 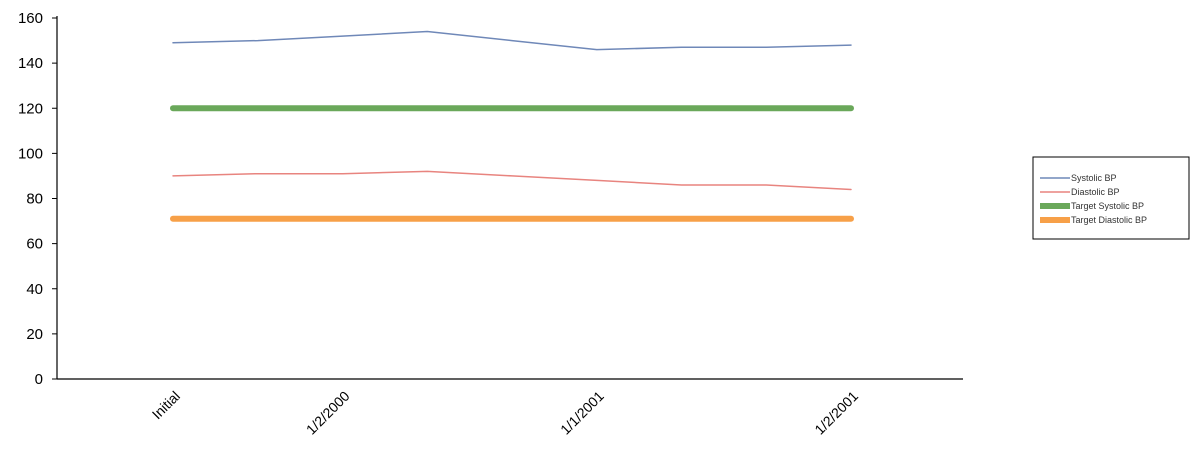 What do you see at coordinates (582, 413) in the screenshot?
I see `x-tick-label: 1/1/2001` at bounding box center [582, 413].